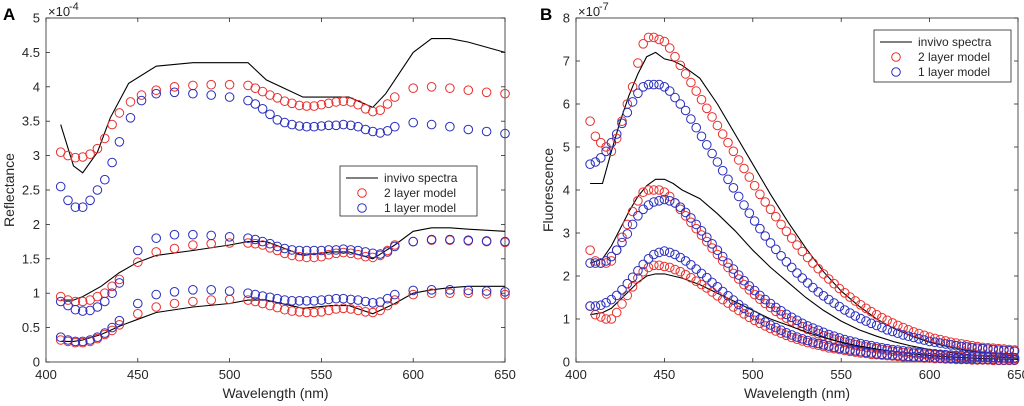 This screenshot has height=406, width=1024. I want to click on legend-one-layer-swatch, so click(362, 208).